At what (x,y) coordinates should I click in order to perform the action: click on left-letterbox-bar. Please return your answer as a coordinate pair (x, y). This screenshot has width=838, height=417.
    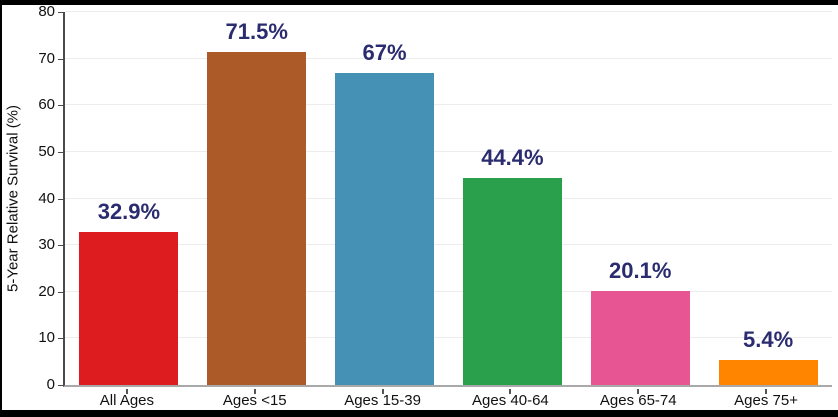
    Looking at the image, I should click on (1, 208).